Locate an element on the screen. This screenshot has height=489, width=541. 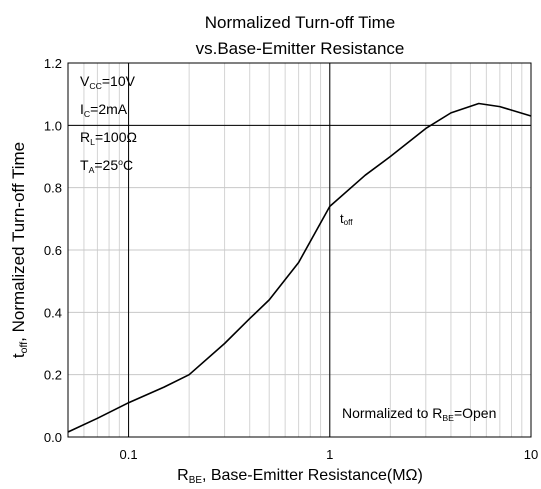
condition-label-part: A is located at coordinates (92, 170).